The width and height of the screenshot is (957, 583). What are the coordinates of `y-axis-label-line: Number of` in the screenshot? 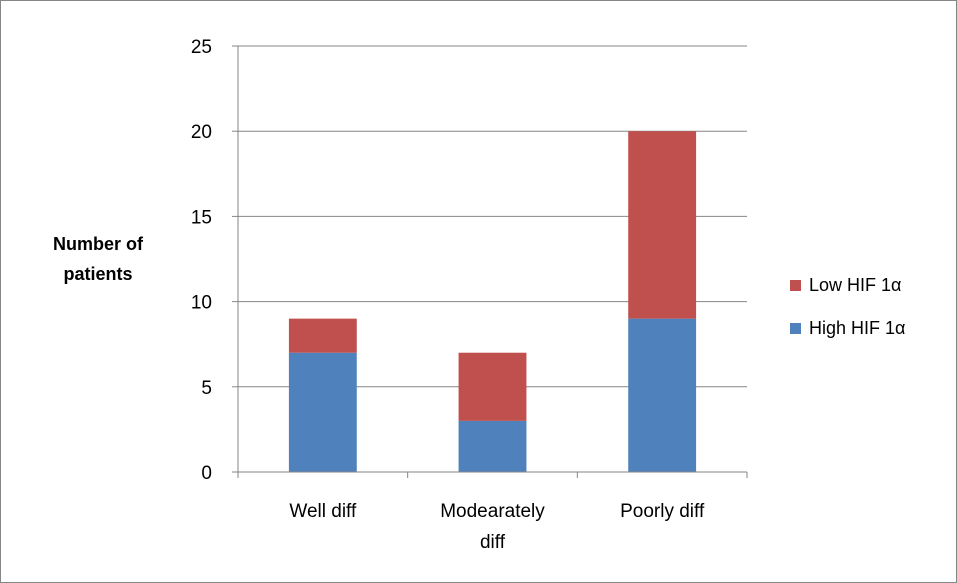 It's located at (98, 244).